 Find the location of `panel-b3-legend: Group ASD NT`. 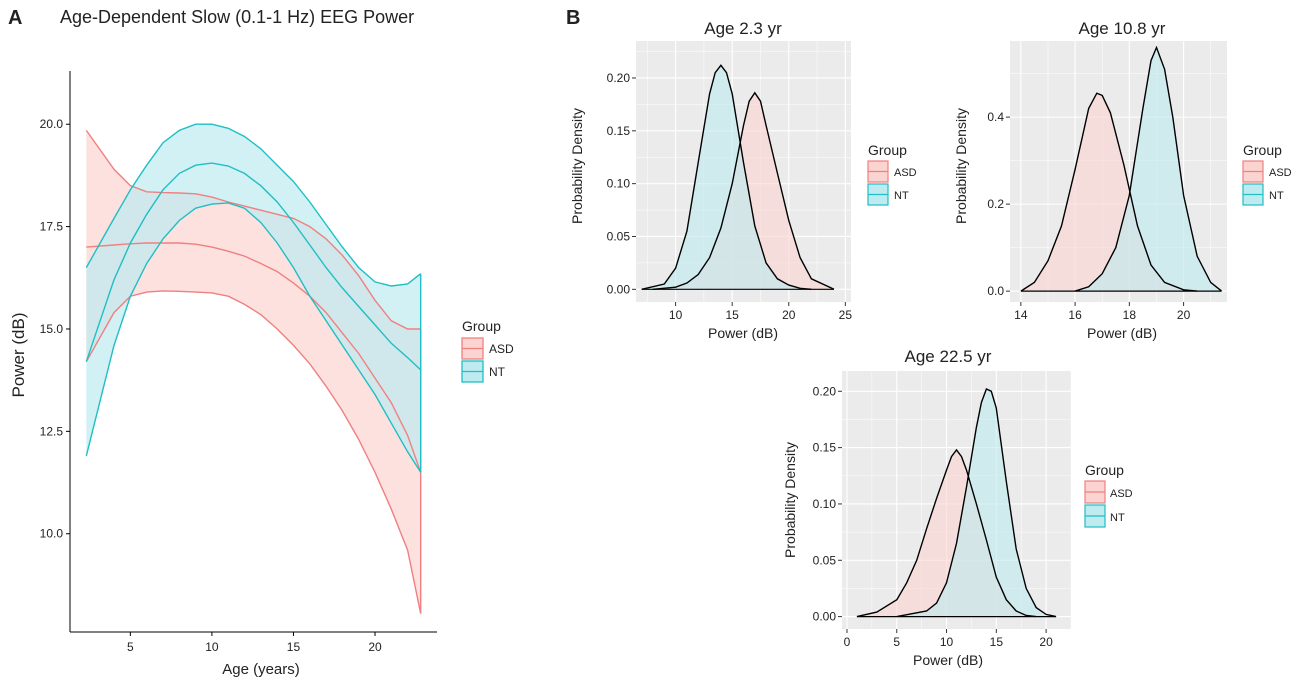

panel-b3-legend: Group ASD NT is located at coordinates (1108, 495).